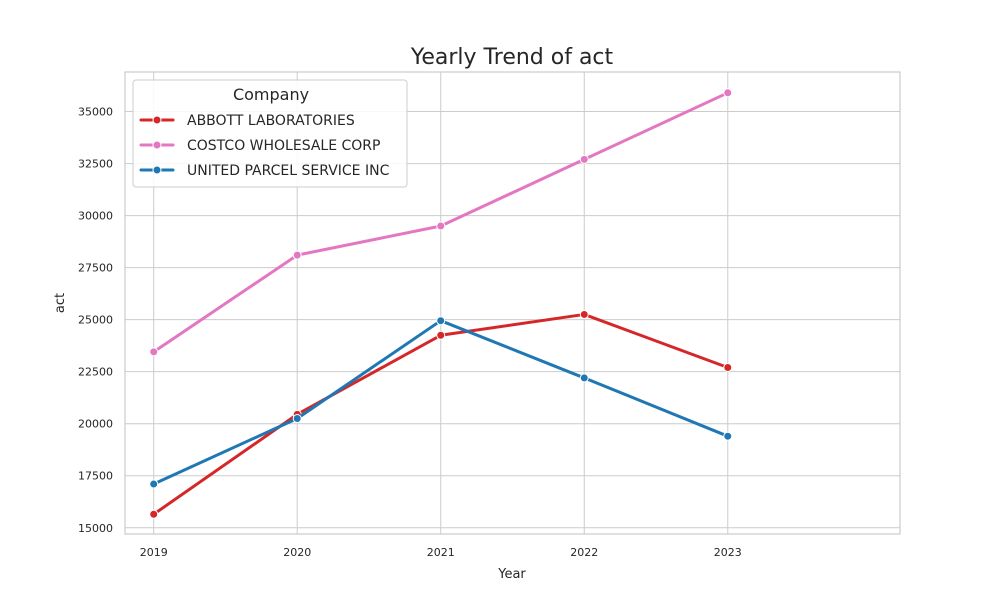 The width and height of the screenshot is (1000, 600). Describe the element at coordinates (271, 94) in the screenshot. I see `legend-title: Company` at that location.